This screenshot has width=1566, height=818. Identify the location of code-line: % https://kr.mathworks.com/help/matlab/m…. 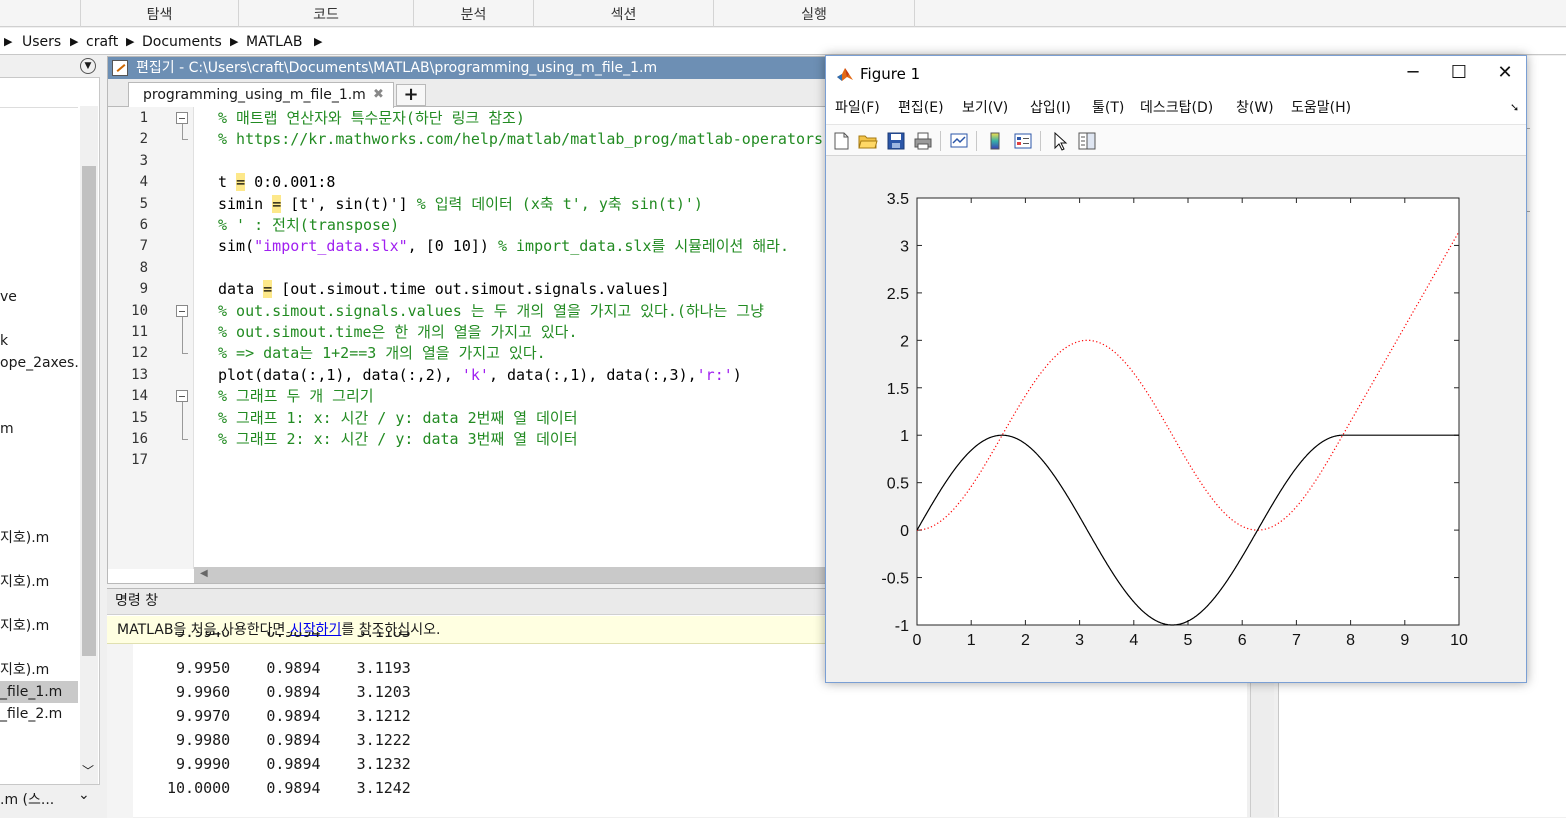
(521, 139).